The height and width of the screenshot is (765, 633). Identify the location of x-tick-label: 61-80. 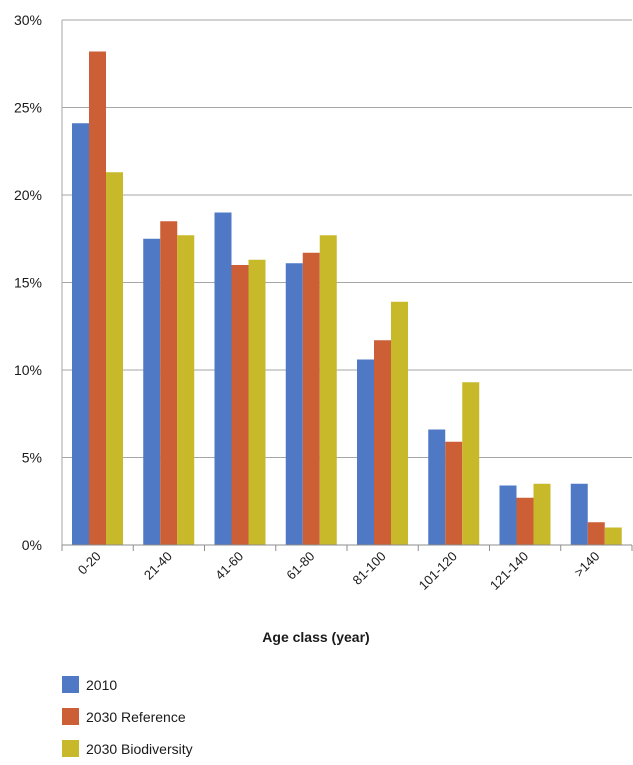
(300, 566).